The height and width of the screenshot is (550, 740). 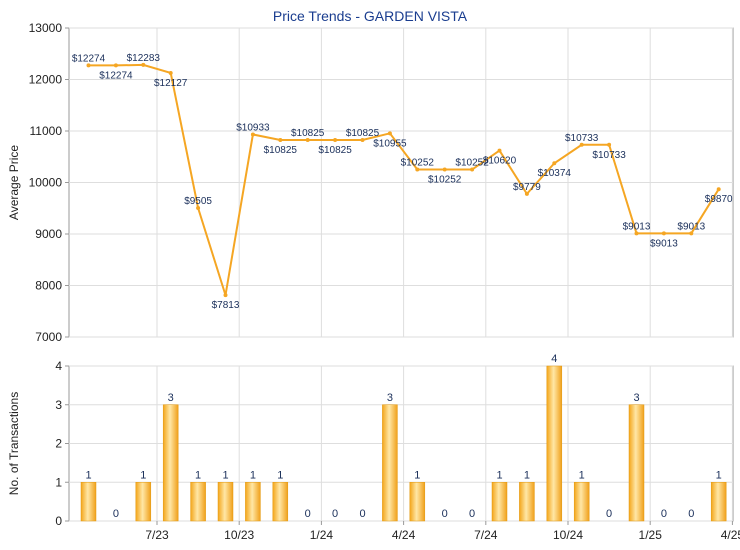 I want to click on price-data-label: $9505, so click(x=198, y=201).